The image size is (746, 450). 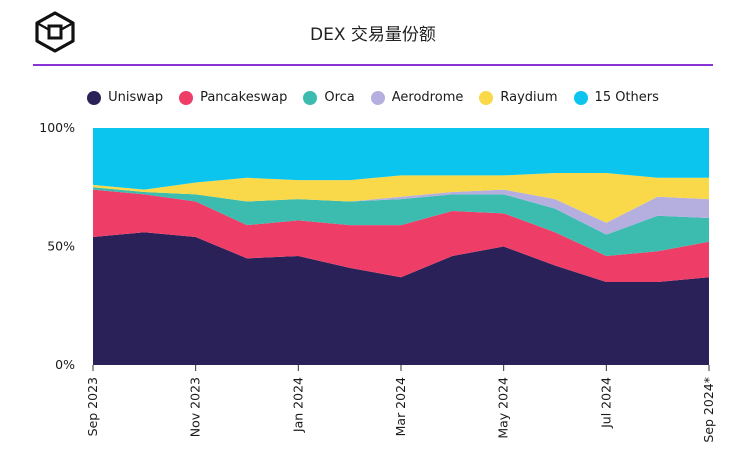 I want to click on legend-item-15-others: 15 Others, so click(x=616, y=97).